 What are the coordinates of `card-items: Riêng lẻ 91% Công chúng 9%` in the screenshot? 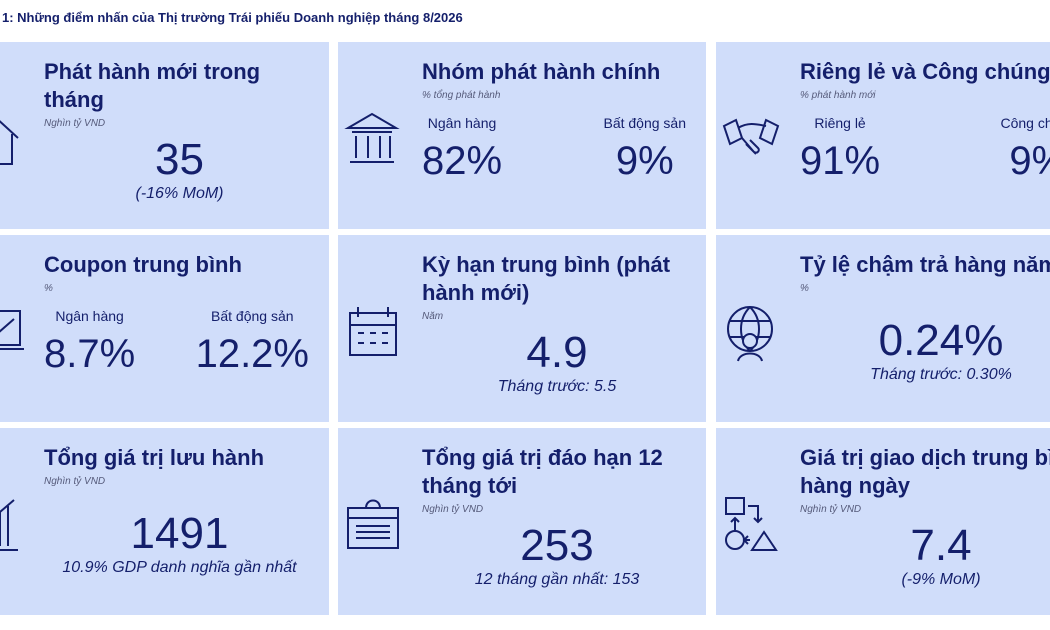 It's located at (925, 149).